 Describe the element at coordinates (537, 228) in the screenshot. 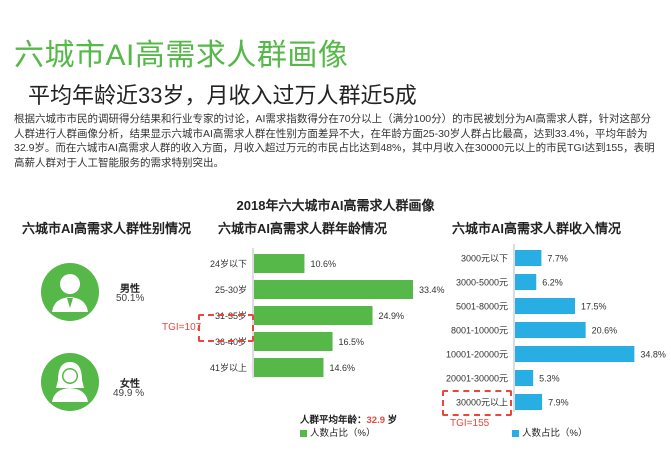

I see `income-section-title: 六城市AI高需求人群收入情况` at that location.